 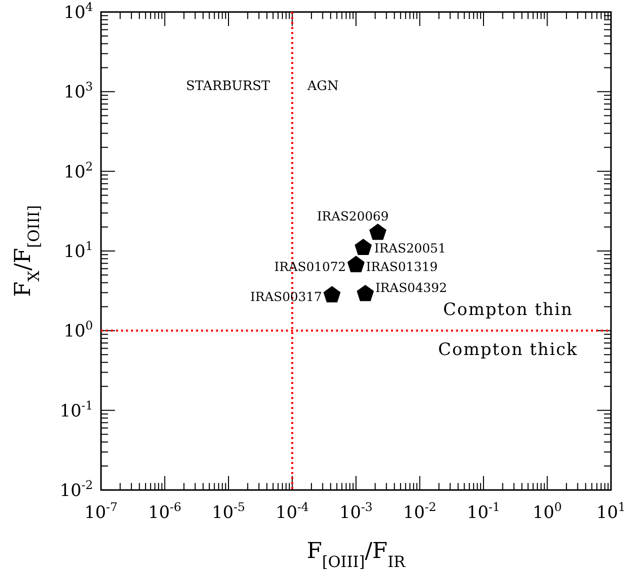 What do you see at coordinates (310, 266) in the screenshot?
I see `series-label: IRAS01072` at bounding box center [310, 266].